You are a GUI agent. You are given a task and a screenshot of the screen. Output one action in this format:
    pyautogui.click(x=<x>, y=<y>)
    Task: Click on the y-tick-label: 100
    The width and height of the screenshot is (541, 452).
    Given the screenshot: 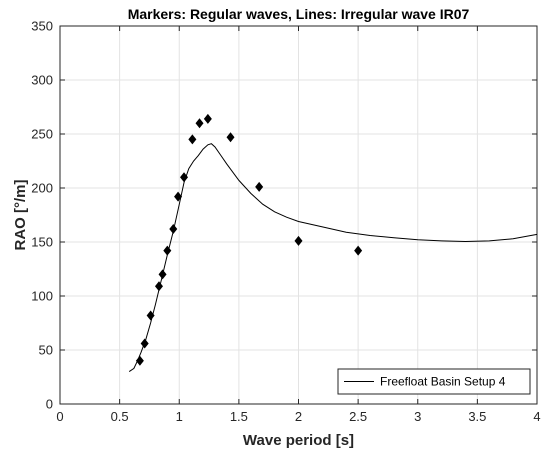 What is the action you would take?
    pyautogui.click(x=42, y=296)
    